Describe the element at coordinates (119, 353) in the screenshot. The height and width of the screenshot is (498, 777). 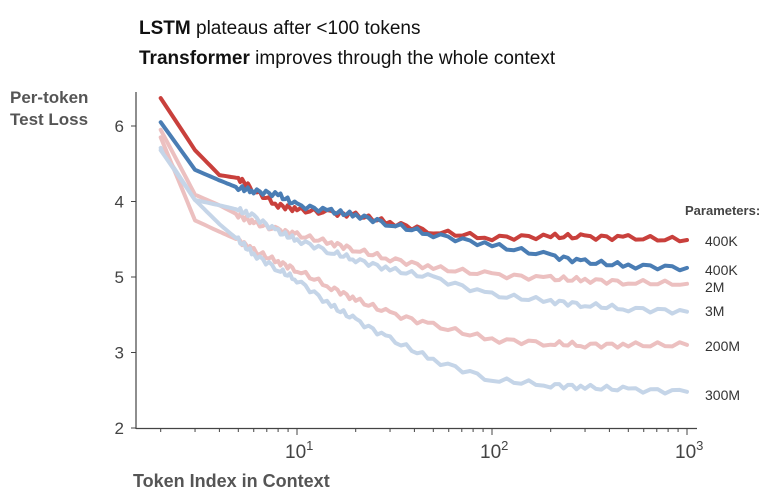
I see `y-tick-label: 3` at that location.